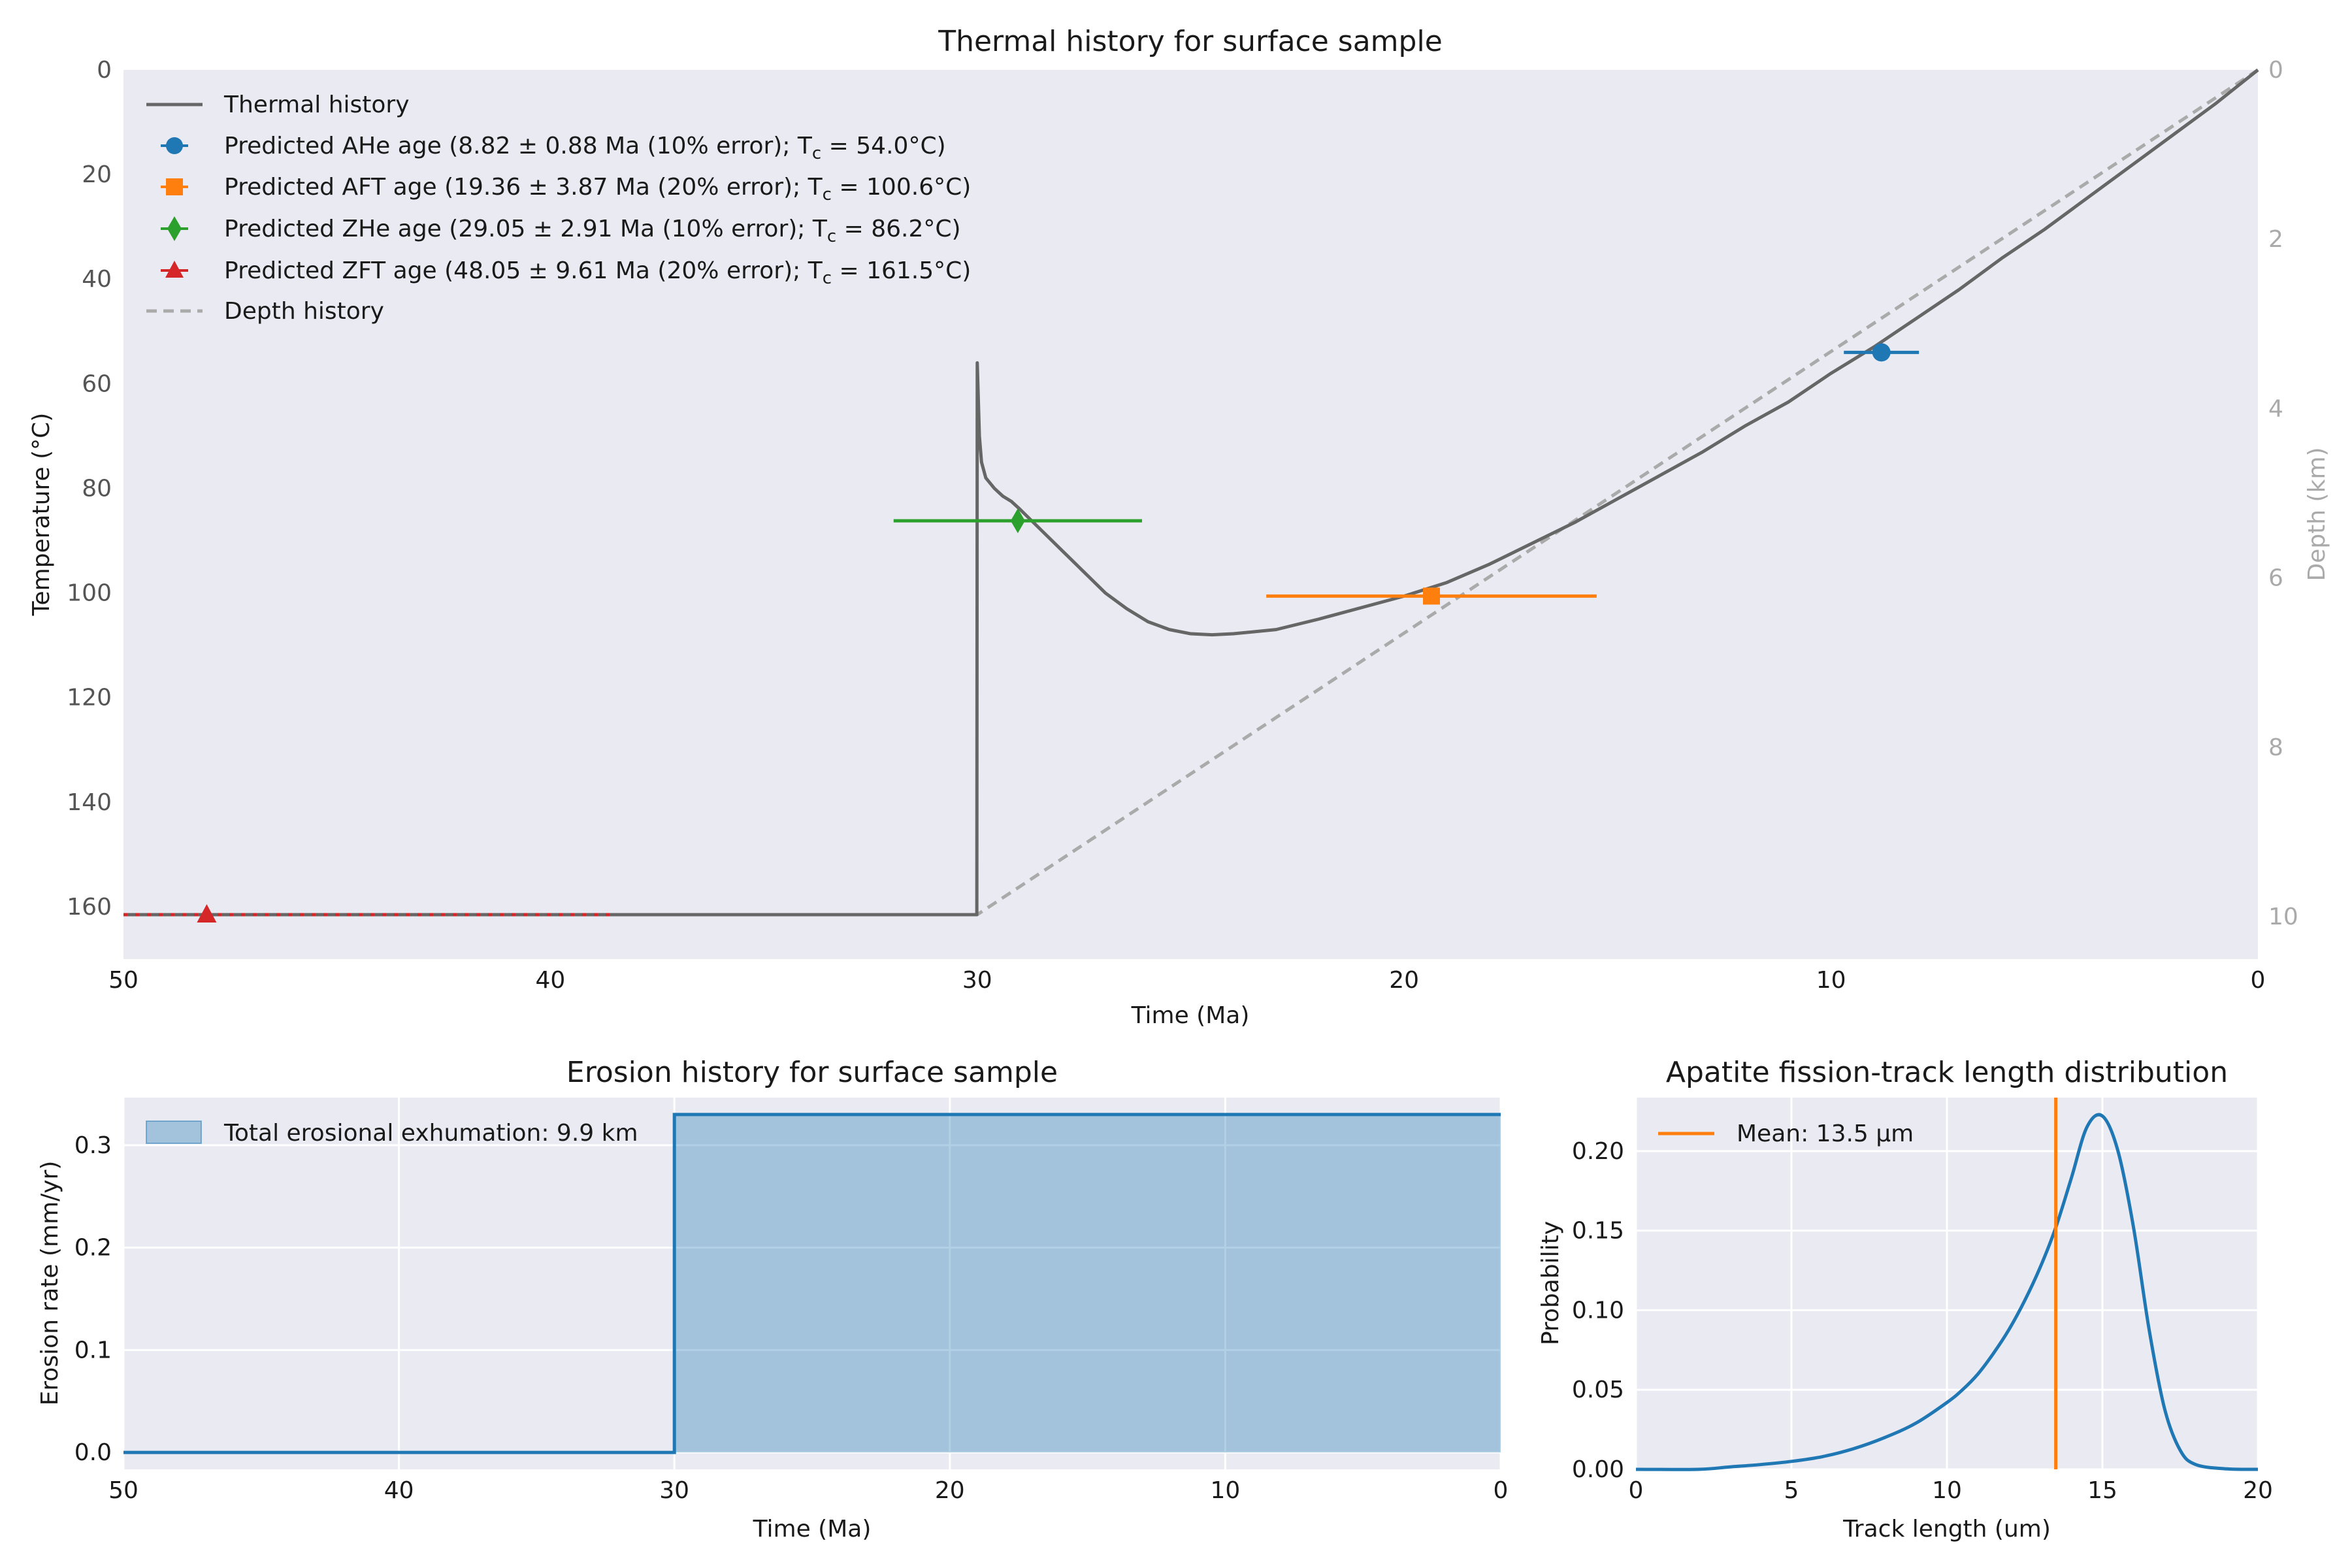 The width and height of the screenshot is (2352, 1568). Describe the element at coordinates (1636, 1490) in the screenshot. I see `track-xtick-label: 0` at that location.